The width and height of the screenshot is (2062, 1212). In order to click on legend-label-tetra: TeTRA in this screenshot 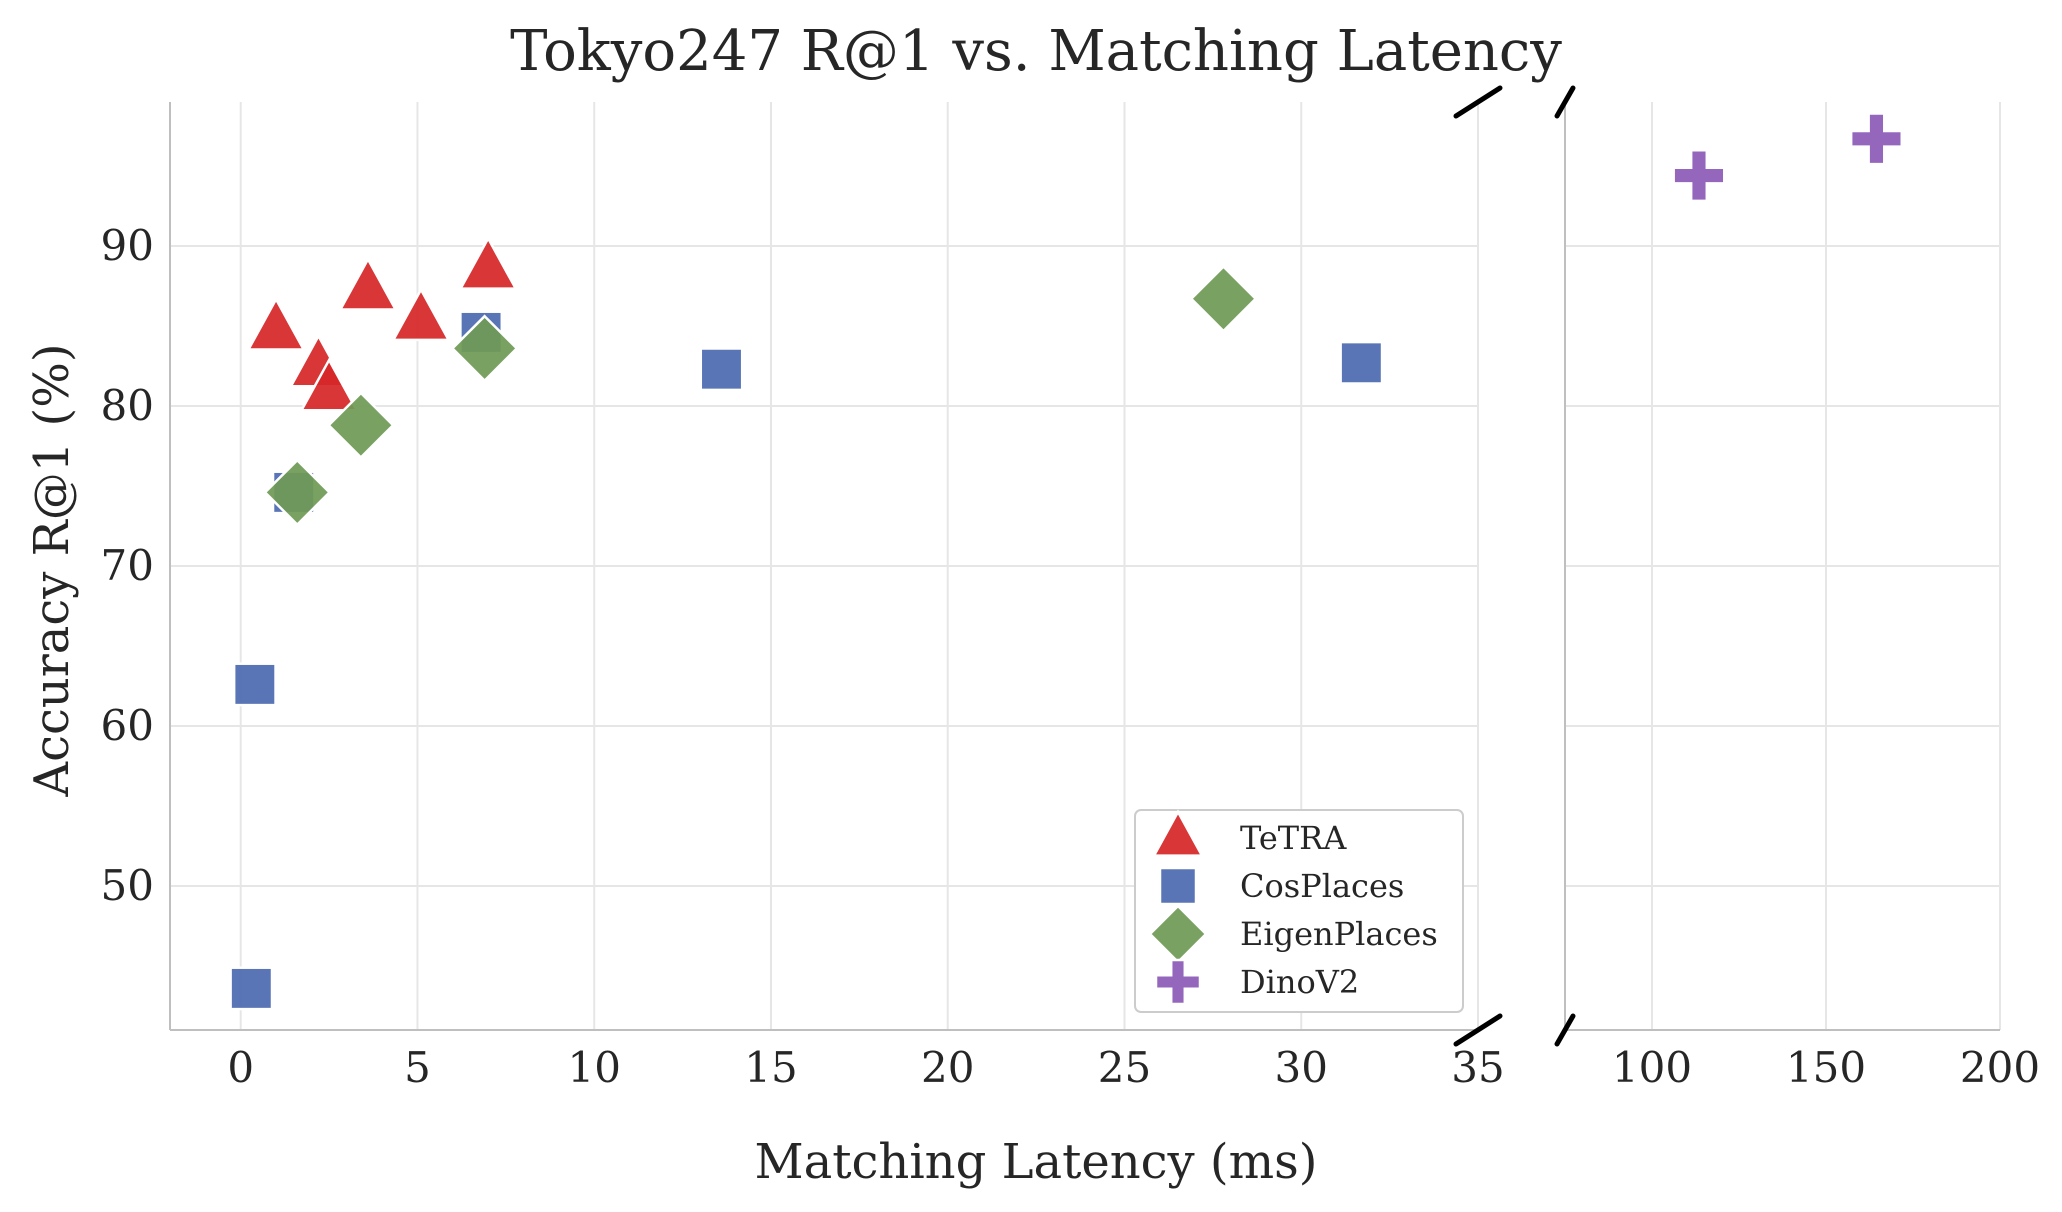, I will do `click(1293, 838)`.